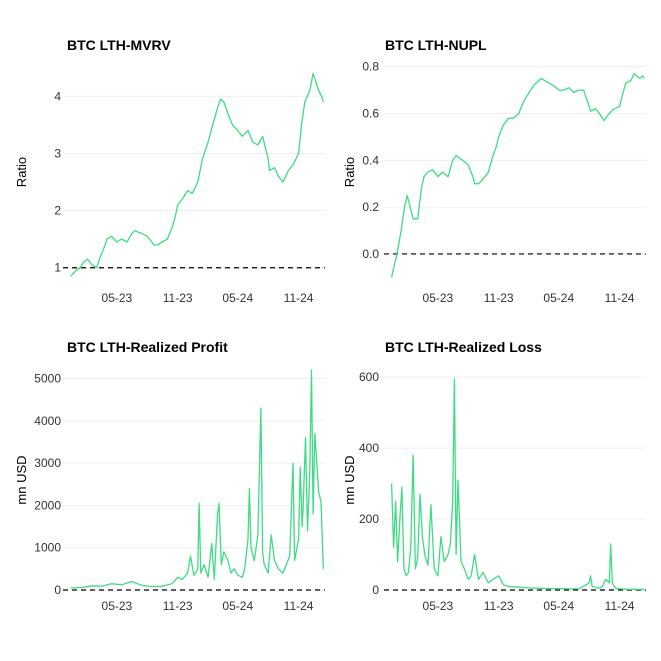  I want to click on chart-title: BTC LTH-Realized Loss, so click(463, 347).